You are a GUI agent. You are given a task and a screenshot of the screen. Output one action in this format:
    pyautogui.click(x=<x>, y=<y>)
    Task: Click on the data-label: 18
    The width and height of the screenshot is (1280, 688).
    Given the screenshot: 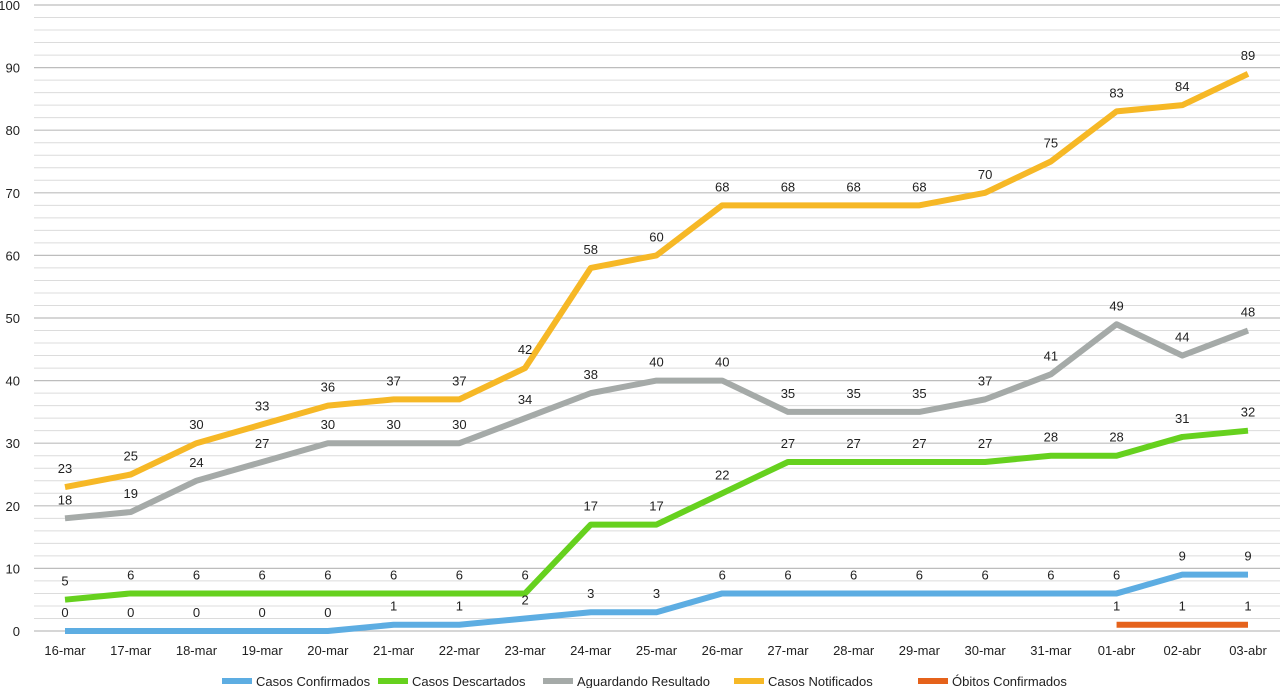 What is the action you would take?
    pyautogui.click(x=65, y=499)
    